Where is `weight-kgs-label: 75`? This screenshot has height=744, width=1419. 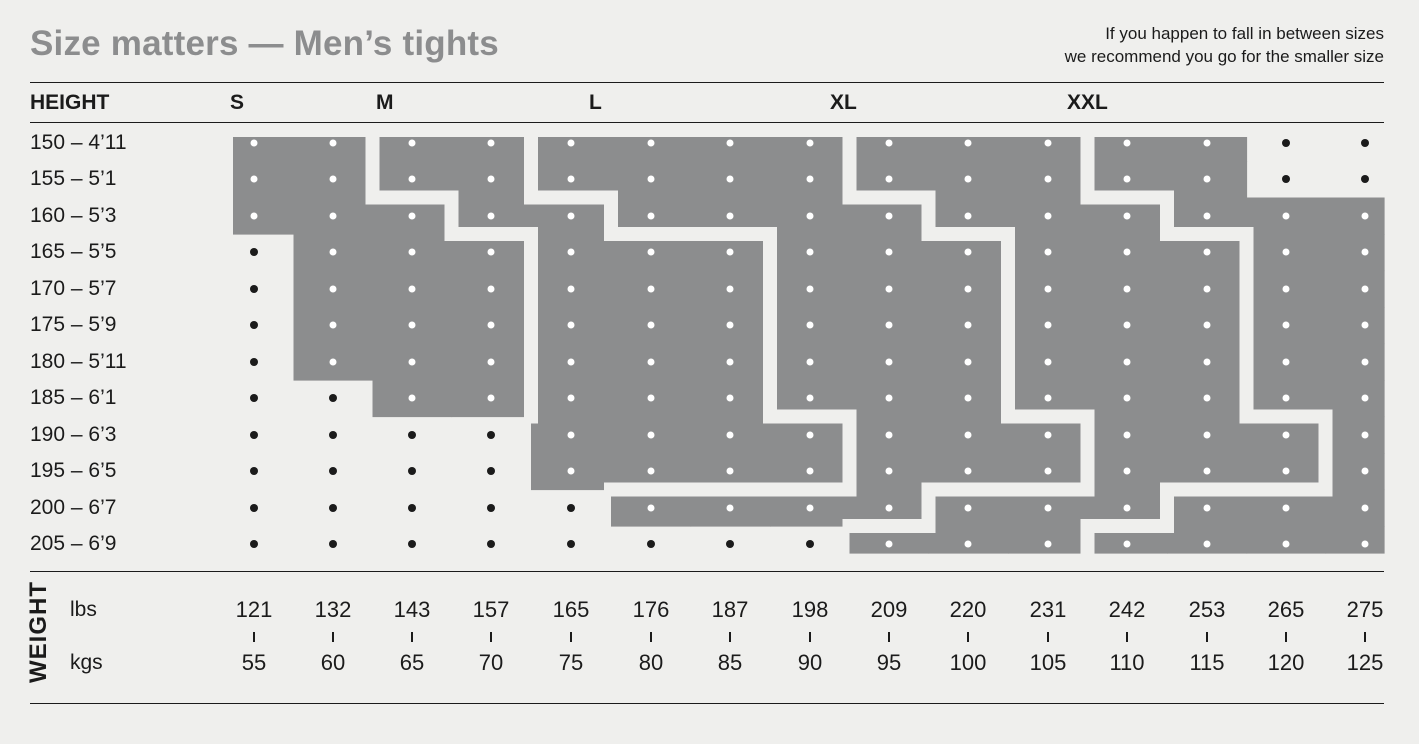 weight-kgs-label: 75 is located at coordinates (571, 662).